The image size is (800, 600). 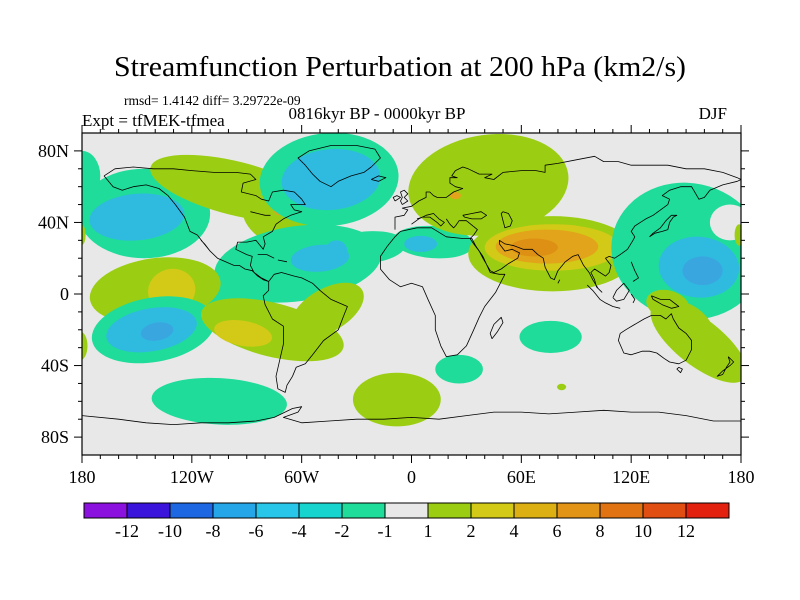 I want to click on period-label: 0816kyr BP - 0000kyr BP, so click(x=377, y=113).